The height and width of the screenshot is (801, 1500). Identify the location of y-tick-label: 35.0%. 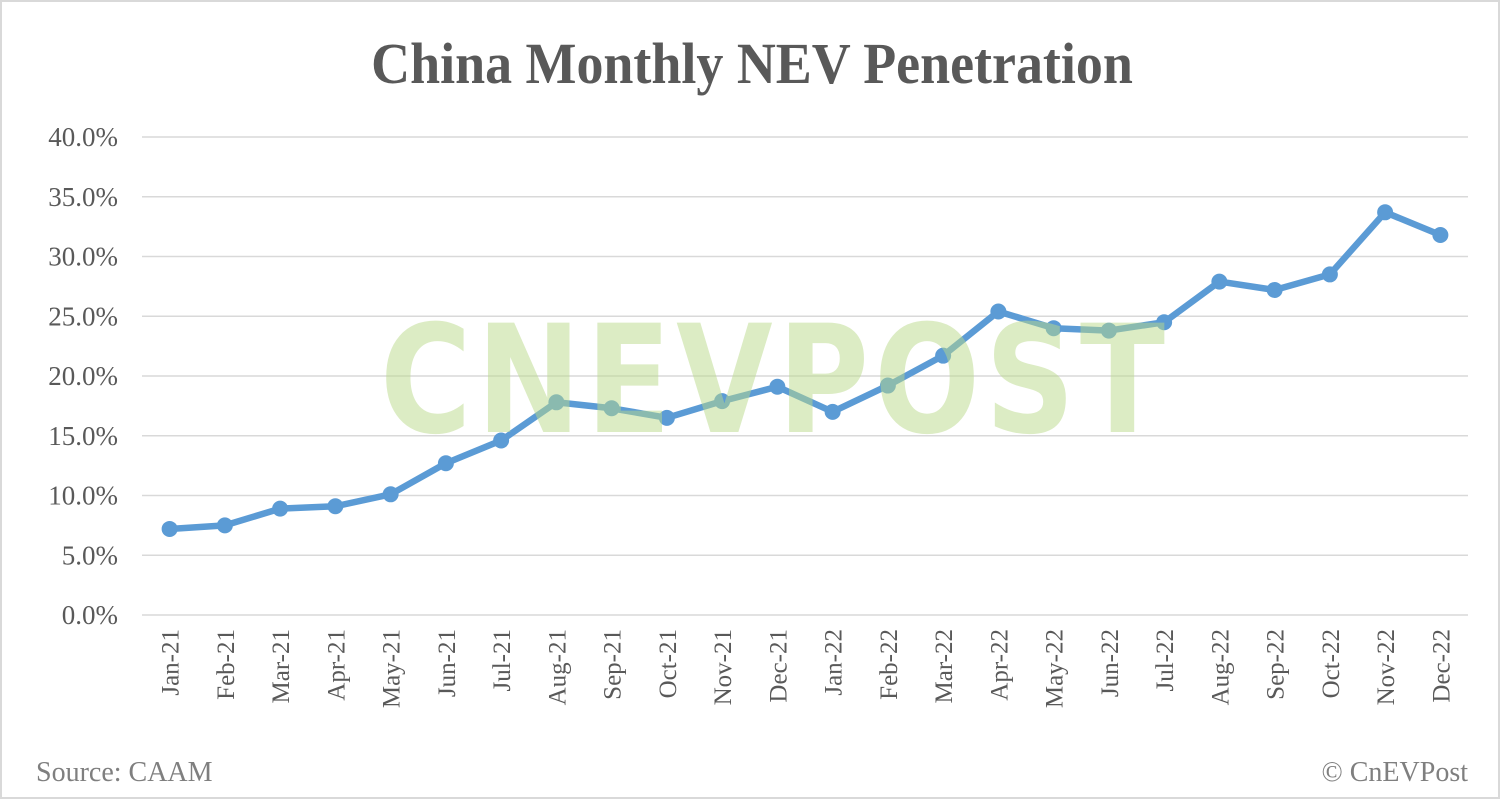
(83, 197).